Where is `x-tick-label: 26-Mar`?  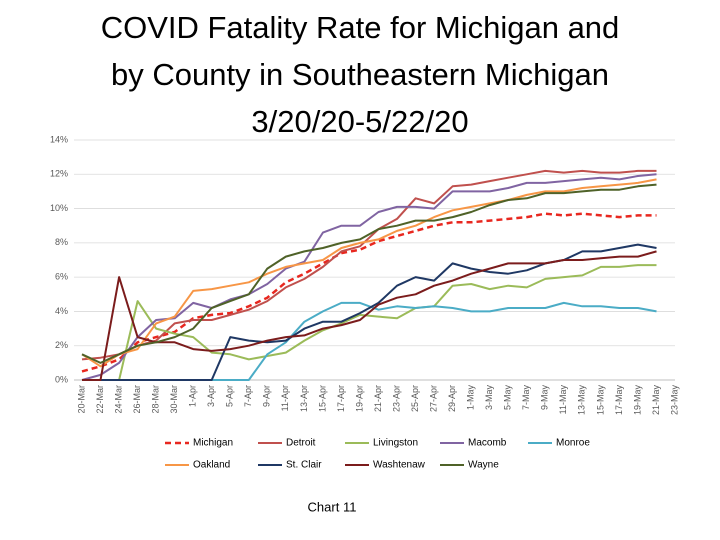
x-tick-label: 26-Mar is located at coordinates (137, 399).